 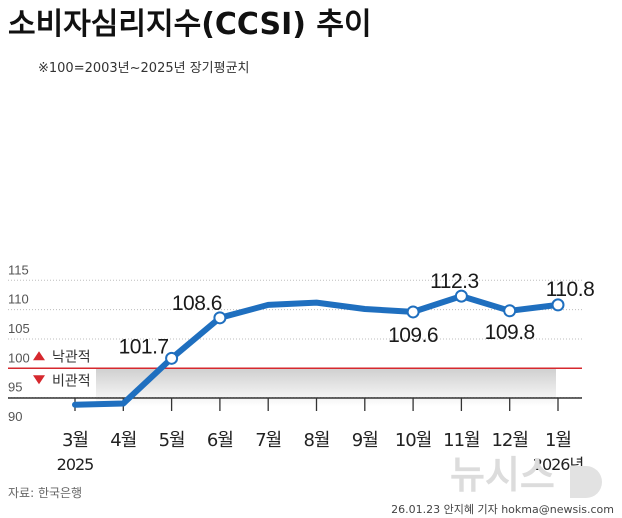 I want to click on y-tick-label: 110, so click(x=18, y=299).